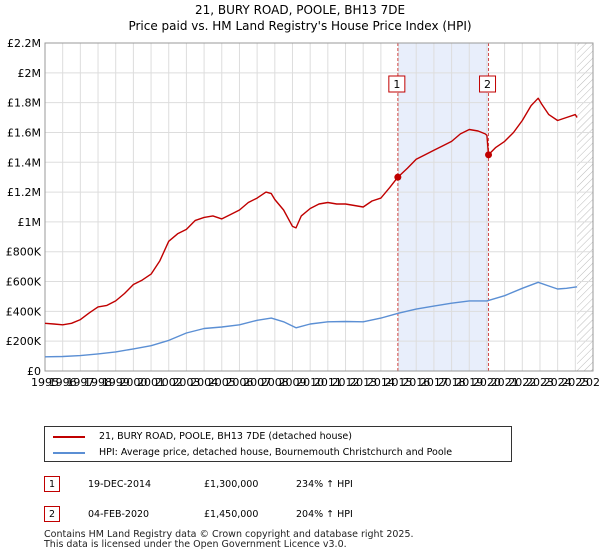 Image resolution: width=600 pixels, height=560 pixels. I want to click on x-tick-label-27: 2022, so click(522, 382).